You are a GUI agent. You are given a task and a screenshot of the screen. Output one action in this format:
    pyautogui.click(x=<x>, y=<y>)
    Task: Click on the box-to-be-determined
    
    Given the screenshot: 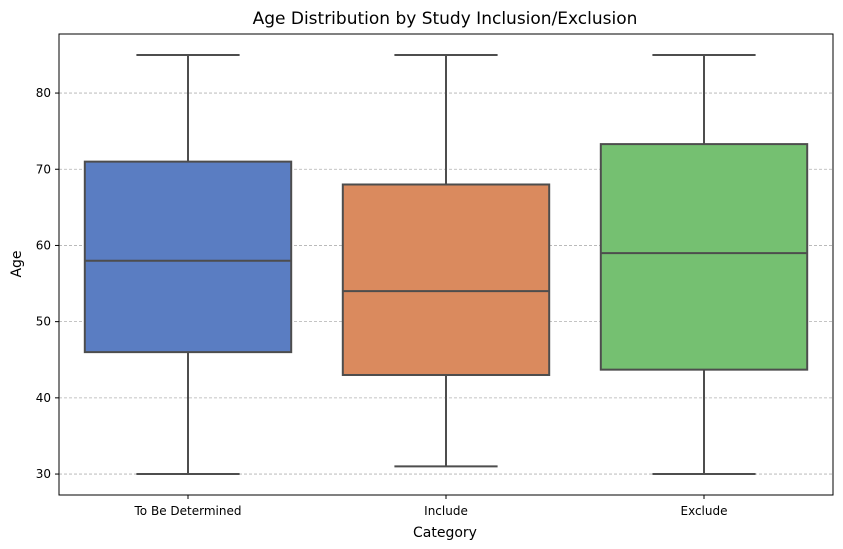 What is the action you would take?
    pyautogui.click(x=188, y=257)
    